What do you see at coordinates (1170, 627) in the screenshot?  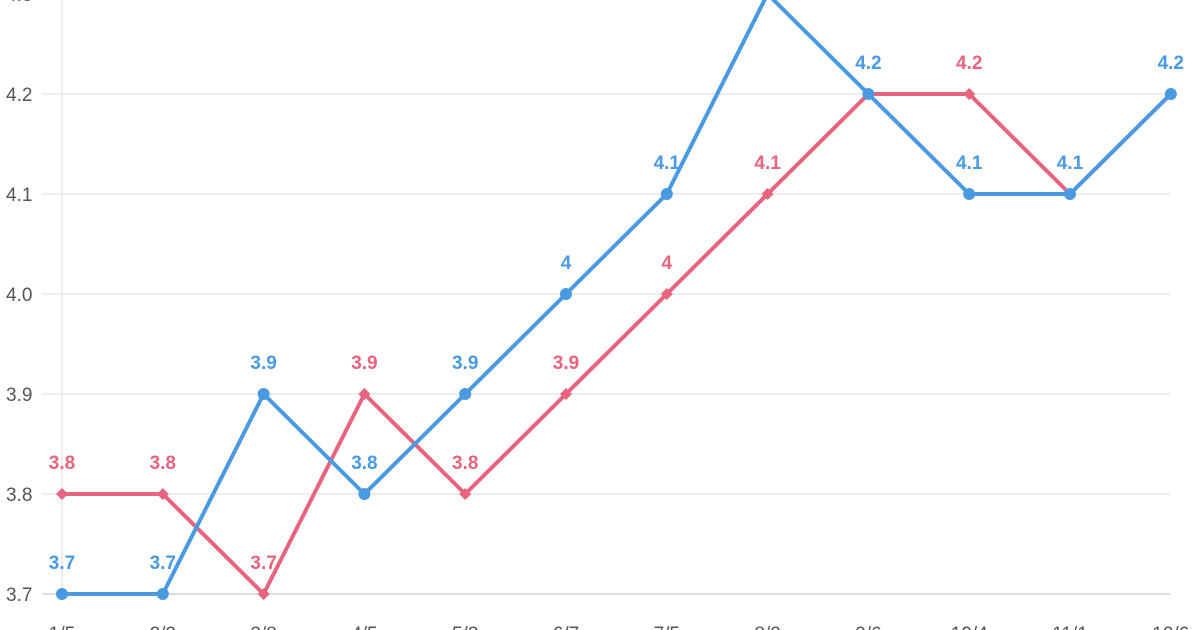 I see `x-tick-label: 12/6` at bounding box center [1170, 627].